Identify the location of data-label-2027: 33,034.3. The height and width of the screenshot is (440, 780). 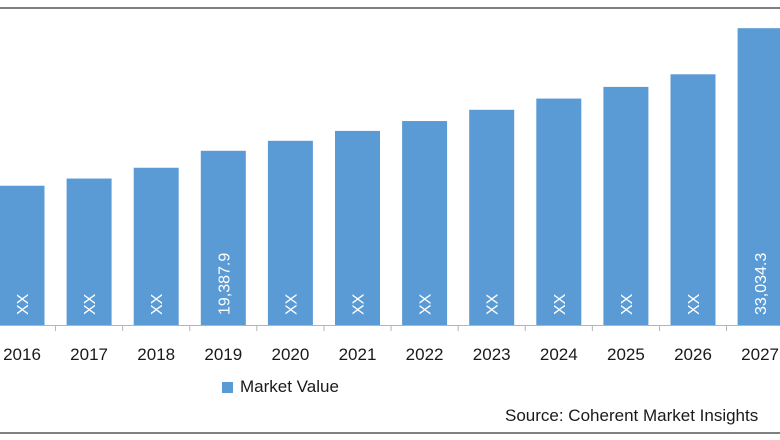
(761, 284).